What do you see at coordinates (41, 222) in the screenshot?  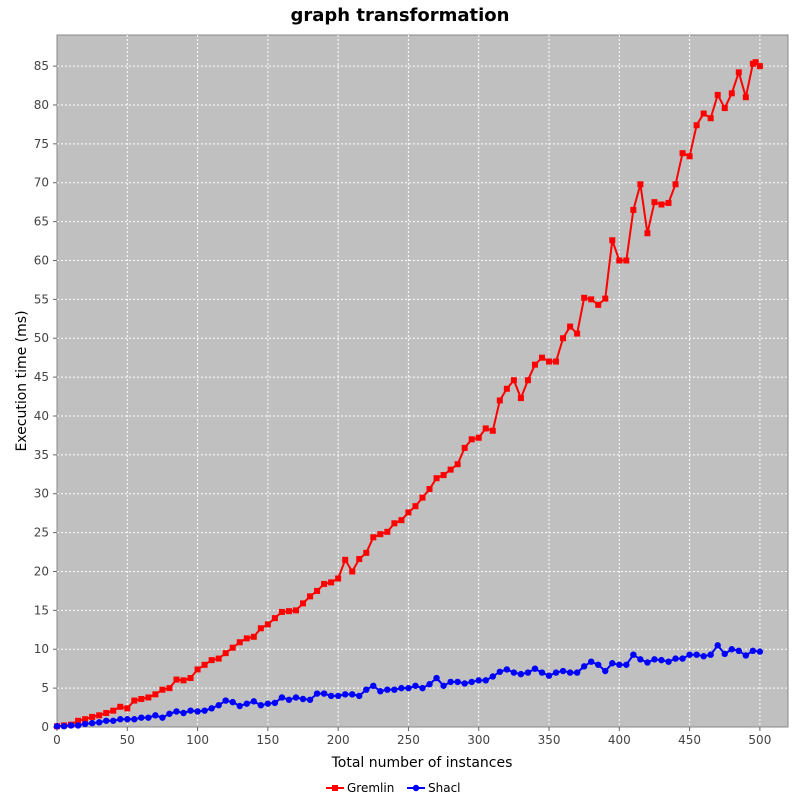 I see `y-tick-label: 65` at bounding box center [41, 222].